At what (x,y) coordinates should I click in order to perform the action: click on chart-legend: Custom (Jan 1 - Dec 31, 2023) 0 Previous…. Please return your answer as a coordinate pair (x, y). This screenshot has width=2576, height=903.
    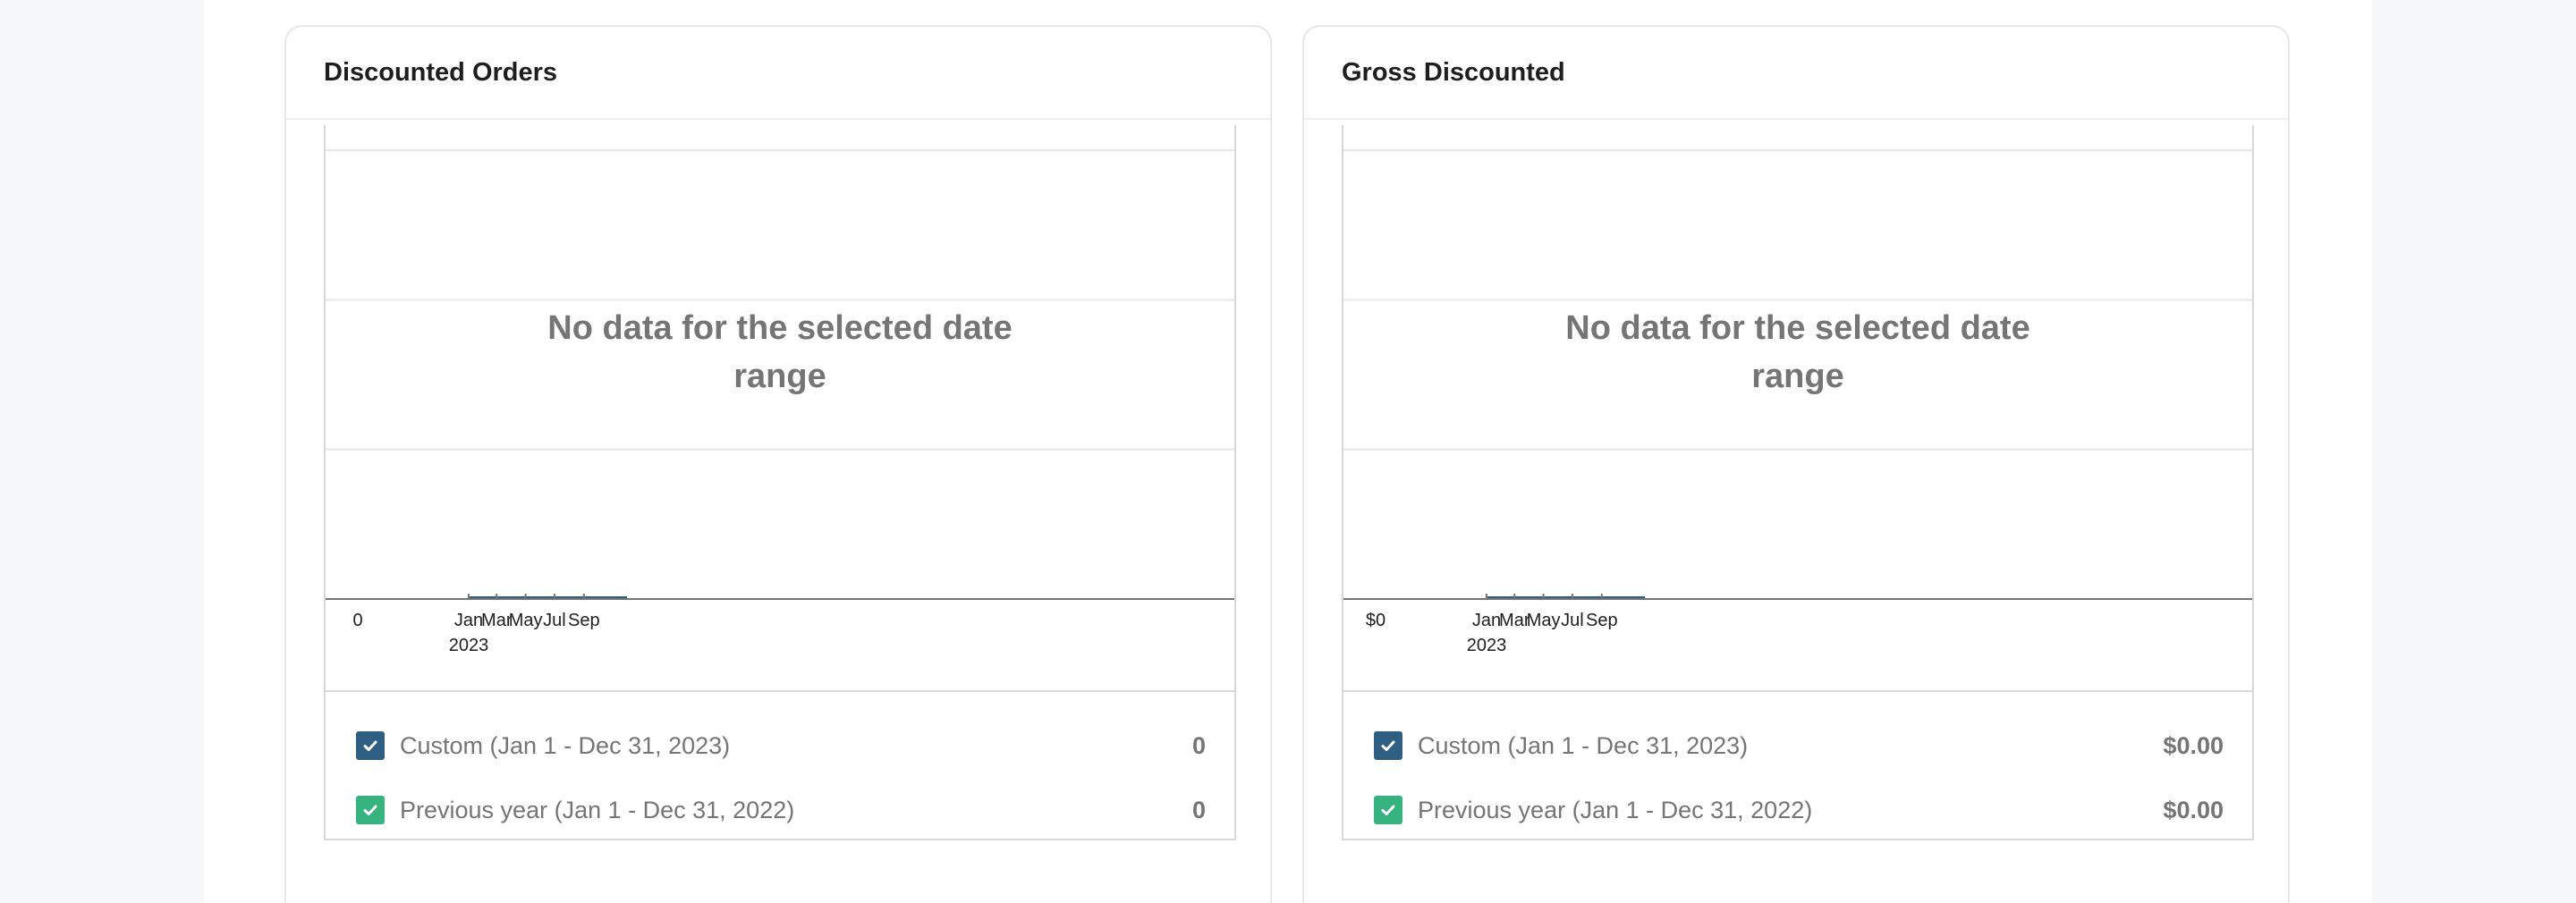
    Looking at the image, I should click on (780, 764).